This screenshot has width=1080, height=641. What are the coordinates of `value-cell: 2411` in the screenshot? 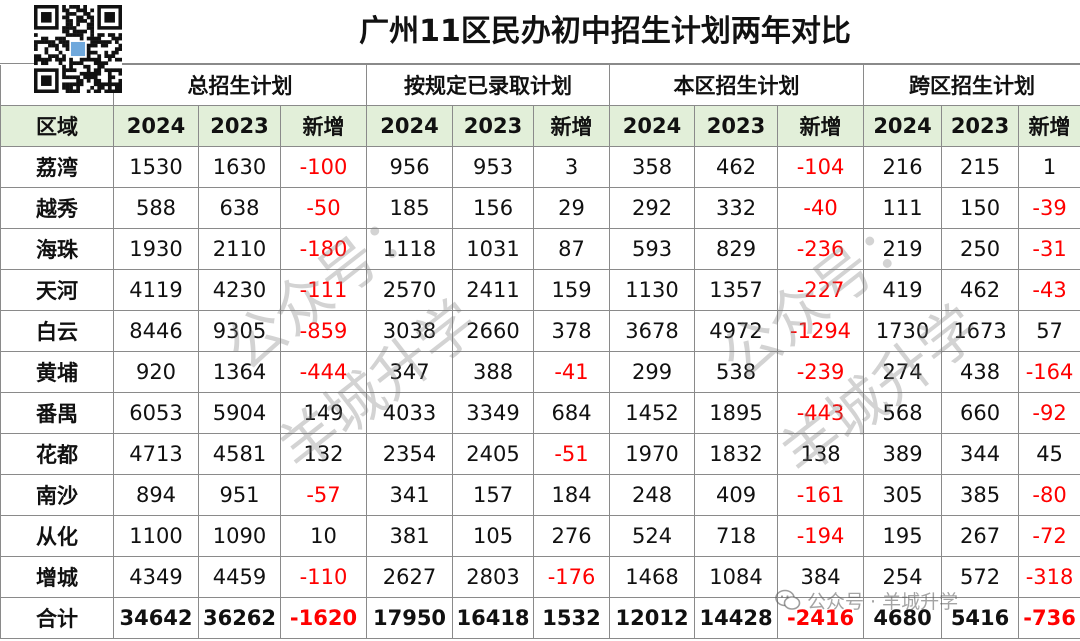 It's located at (493, 290).